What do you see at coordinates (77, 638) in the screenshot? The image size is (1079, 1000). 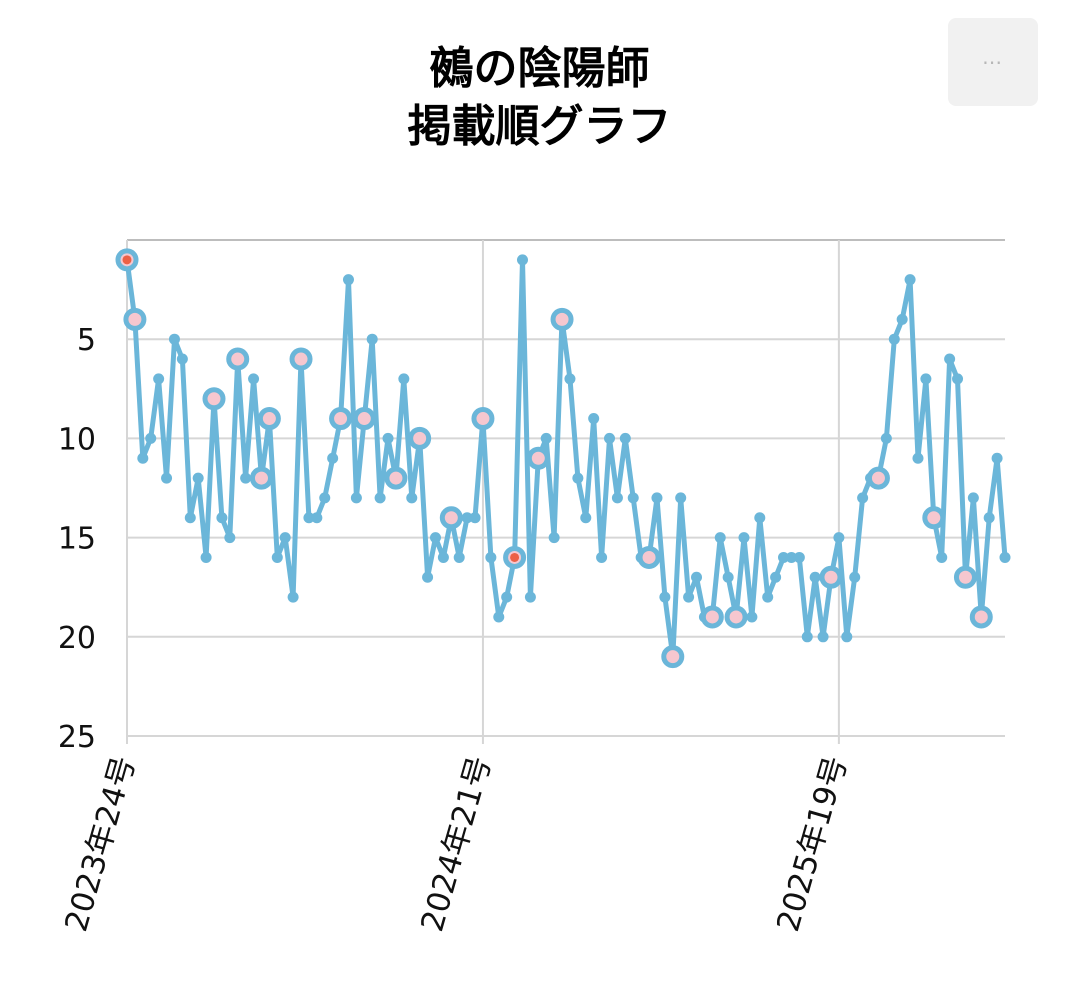 I see `y-tick-label: 20` at bounding box center [77, 638].